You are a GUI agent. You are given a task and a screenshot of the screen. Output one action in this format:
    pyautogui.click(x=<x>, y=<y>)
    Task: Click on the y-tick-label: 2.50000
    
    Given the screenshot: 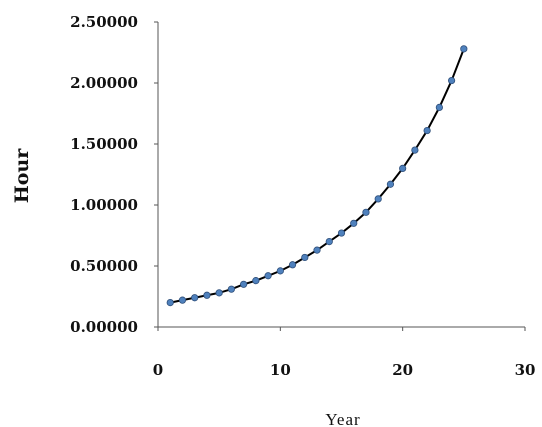 What is the action you would take?
    pyautogui.click(x=104, y=22)
    